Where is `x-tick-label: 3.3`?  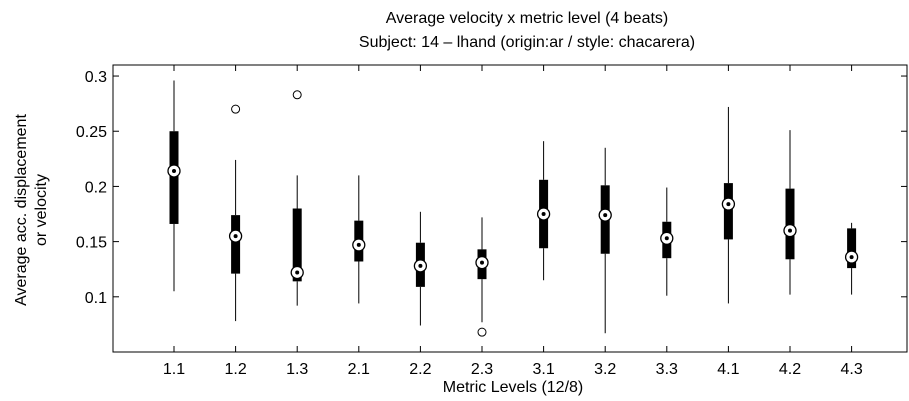 x-tick-label: 3.3 is located at coordinates (667, 369).